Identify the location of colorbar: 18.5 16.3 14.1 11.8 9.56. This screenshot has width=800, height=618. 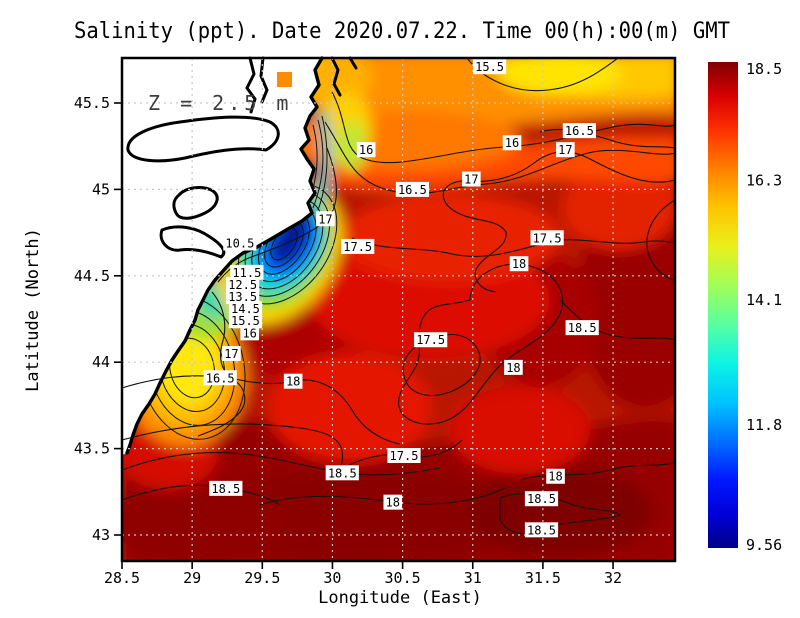
(745, 307).